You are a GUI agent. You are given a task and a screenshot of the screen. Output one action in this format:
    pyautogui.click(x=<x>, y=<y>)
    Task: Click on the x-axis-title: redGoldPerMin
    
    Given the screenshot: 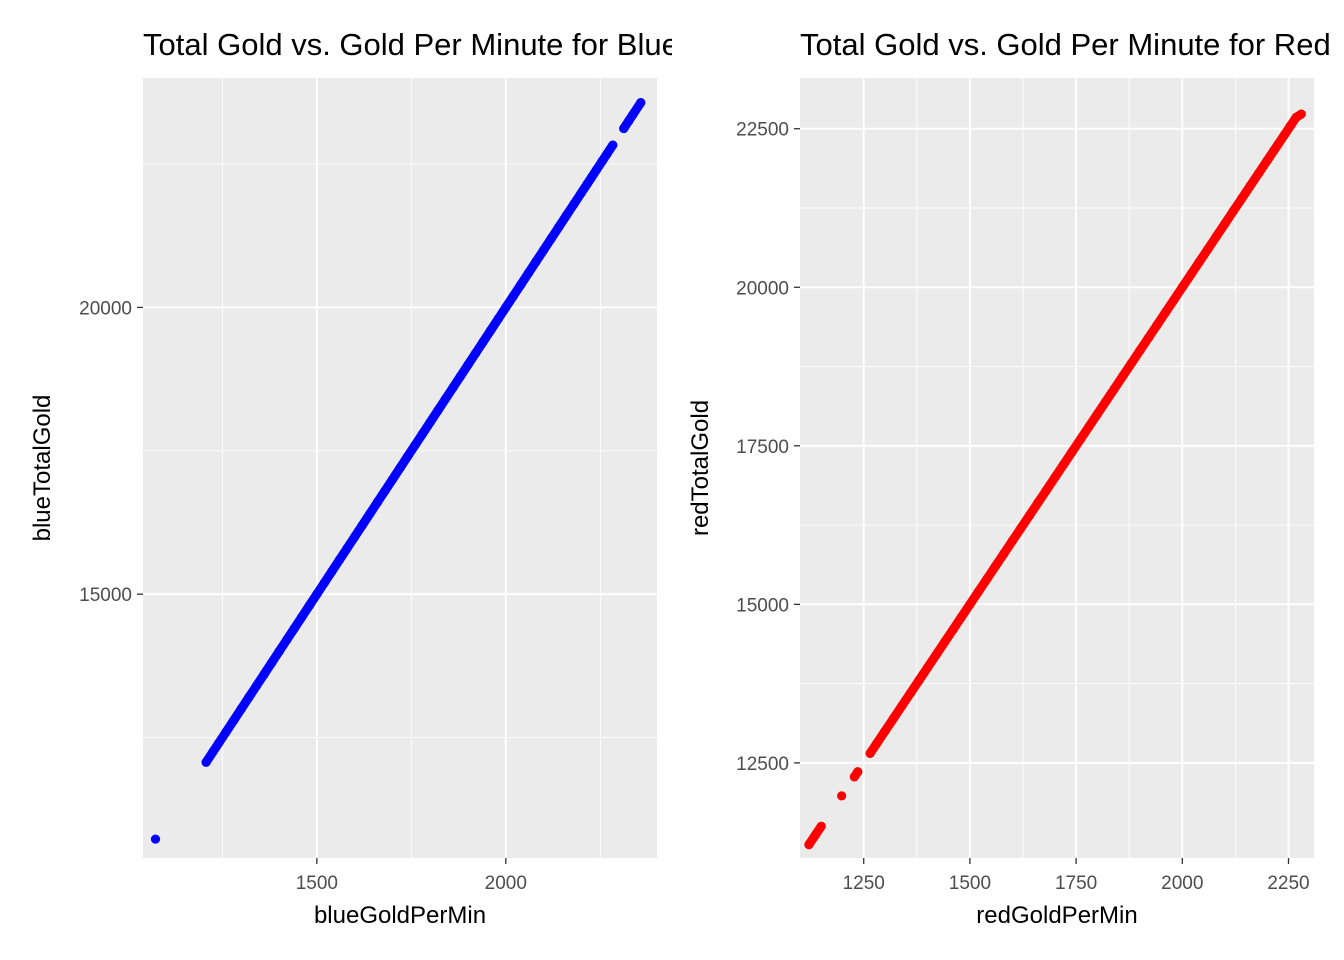 What is the action you would take?
    pyautogui.click(x=1056, y=915)
    